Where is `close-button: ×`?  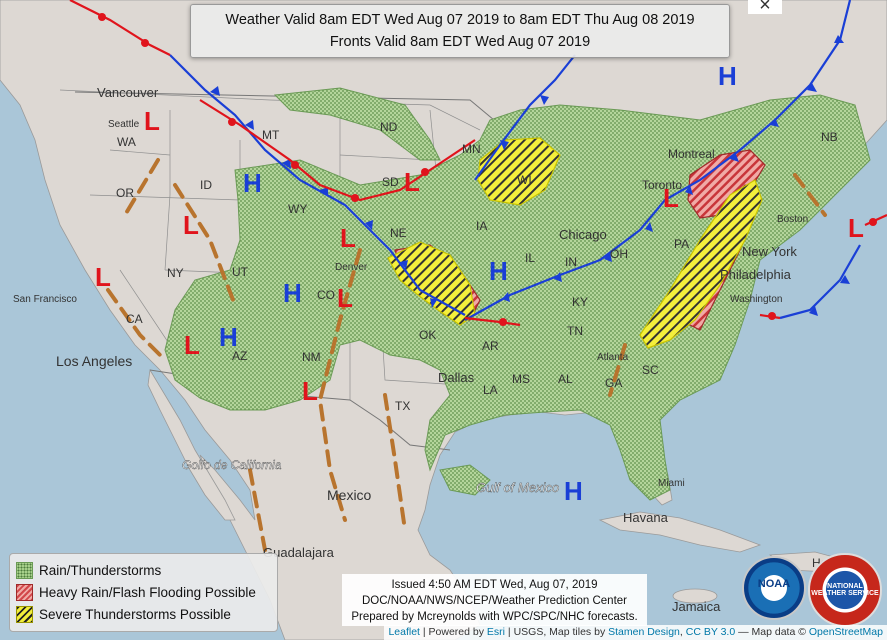
close-button: × is located at coordinates (765, 7).